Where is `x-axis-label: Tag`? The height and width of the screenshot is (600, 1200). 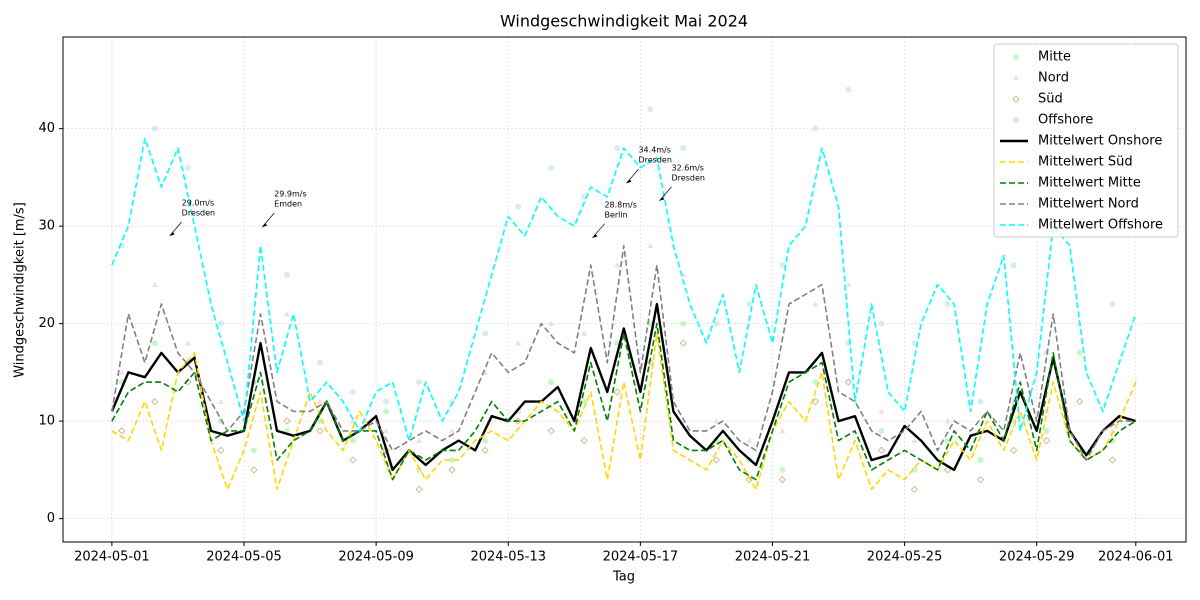
x-axis-label: Tag is located at coordinates (623, 577).